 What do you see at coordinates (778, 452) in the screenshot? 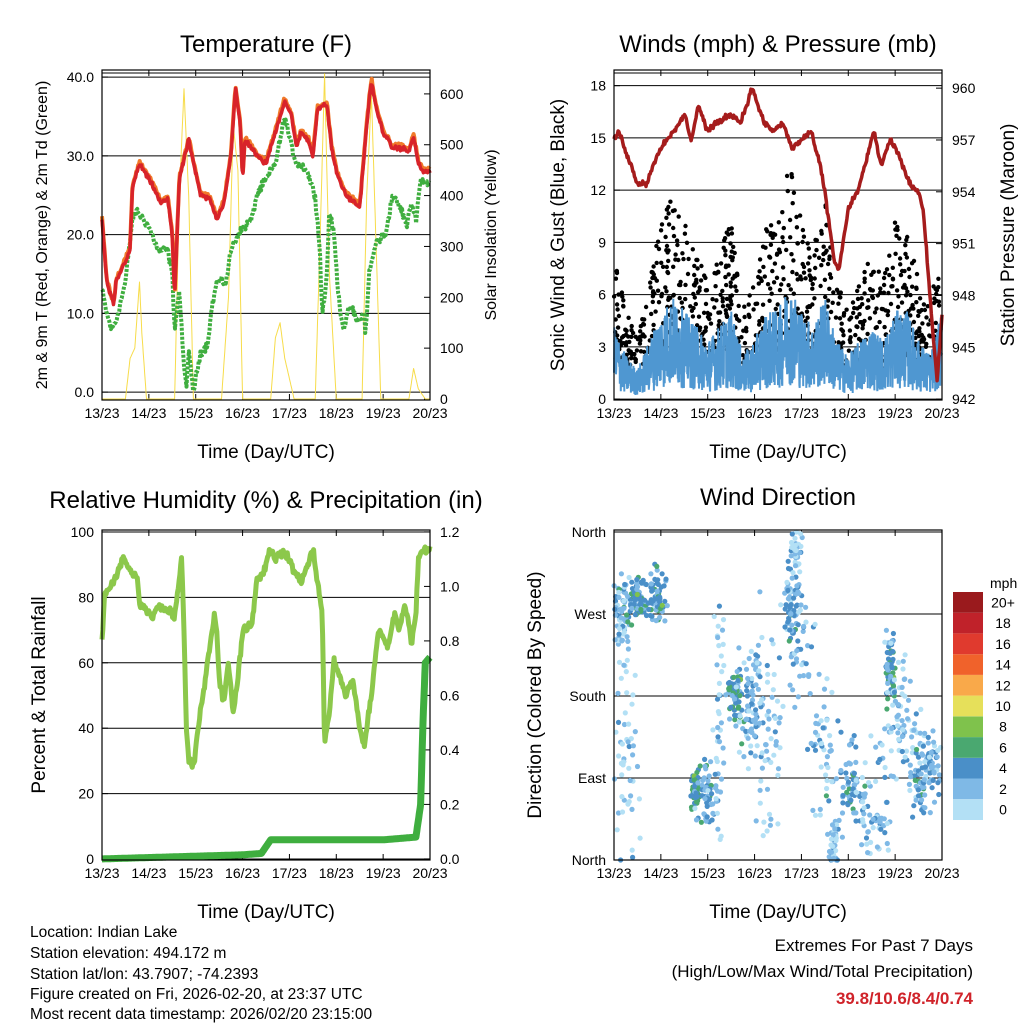
I see `wind-xlabel: Time (Day/UTC)` at bounding box center [778, 452].